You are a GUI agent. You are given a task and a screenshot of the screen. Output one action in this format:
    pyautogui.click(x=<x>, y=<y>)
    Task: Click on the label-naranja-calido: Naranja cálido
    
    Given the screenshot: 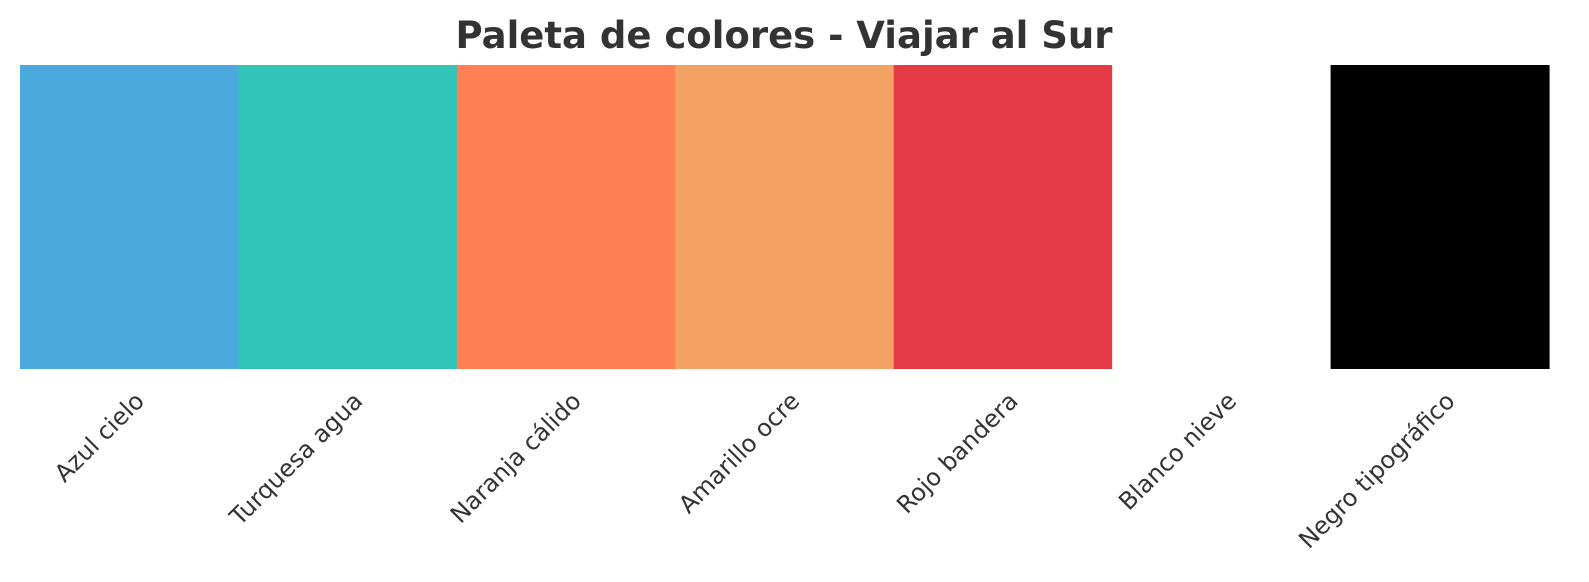 What is the action you would take?
    pyautogui.click(x=516, y=458)
    